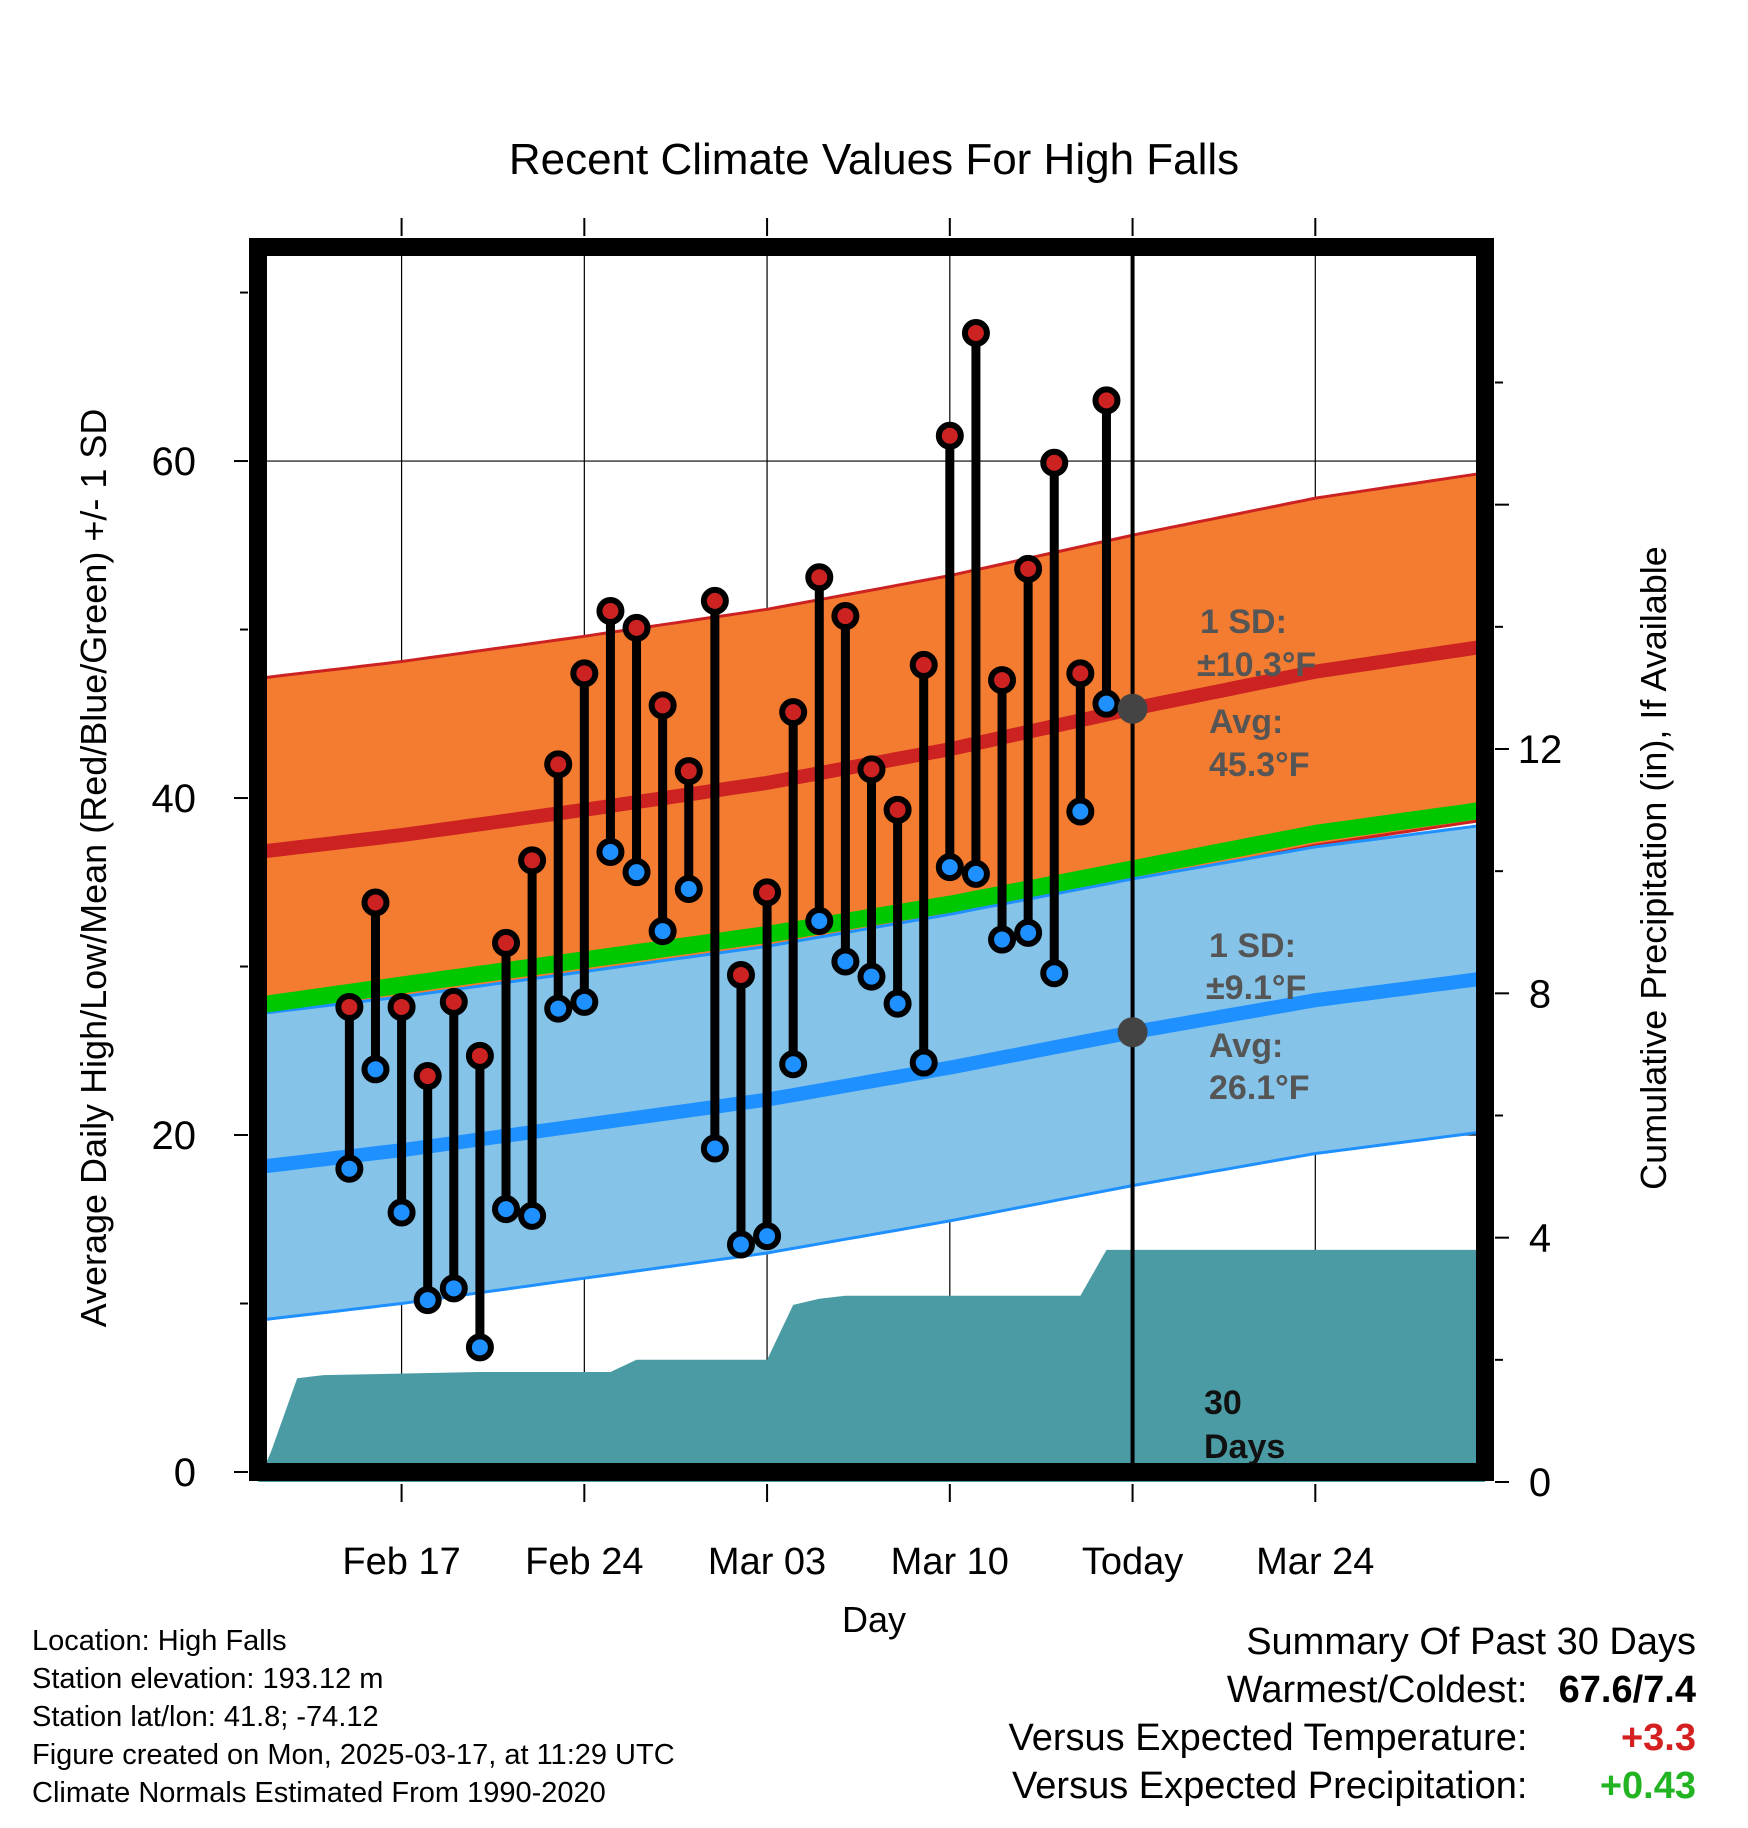 This screenshot has height=1828, width=1748. I want to click on window-annotation: 30 Days, so click(1244, 1425).